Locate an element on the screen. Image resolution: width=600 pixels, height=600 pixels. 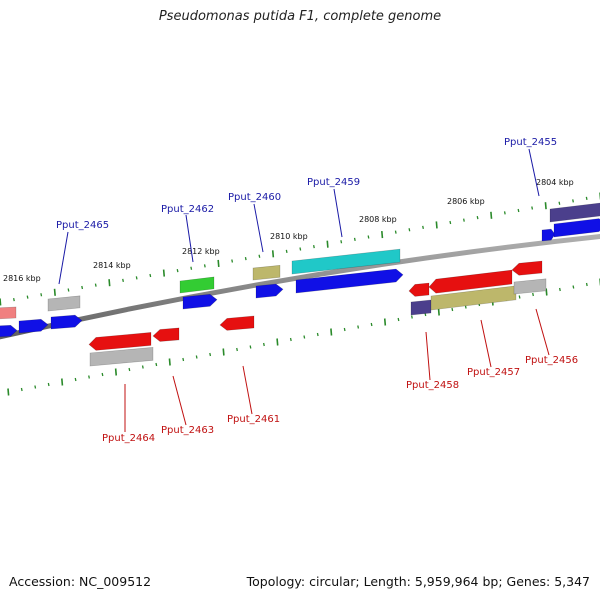
gene-label-pput-2456: Pput_2456 is located at coordinates (551, 360).